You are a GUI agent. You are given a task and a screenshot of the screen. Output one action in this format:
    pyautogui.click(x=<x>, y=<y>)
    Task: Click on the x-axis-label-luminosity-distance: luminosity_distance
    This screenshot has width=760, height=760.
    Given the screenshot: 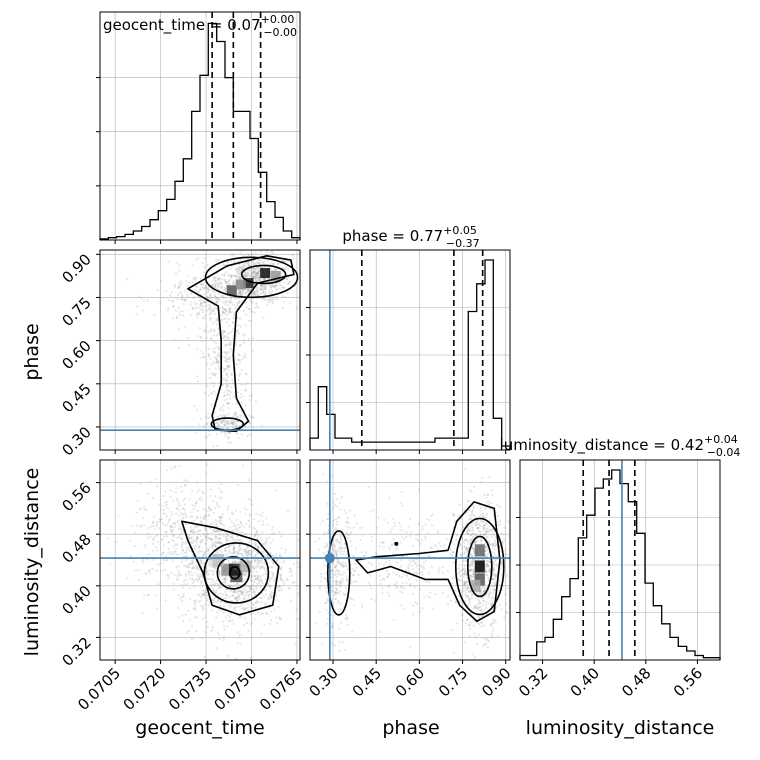 What is the action you would take?
    pyautogui.click(x=620, y=728)
    